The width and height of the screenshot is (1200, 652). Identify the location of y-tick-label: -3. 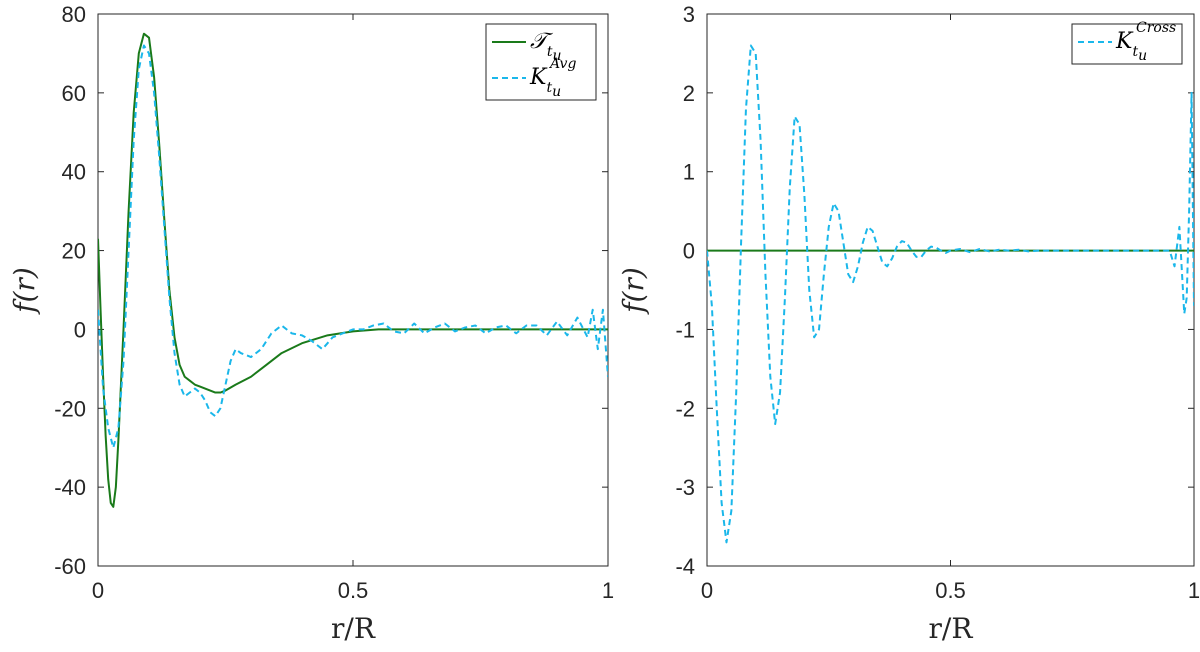
(685, 487).